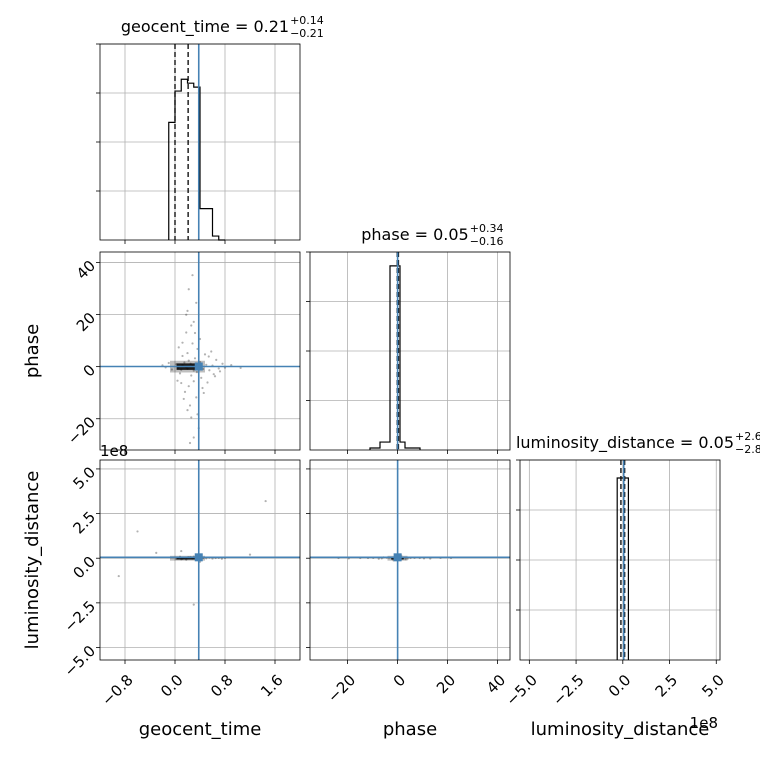  Describe the element at coordinates (86, 270) in the screenshot. I see `y-tick-label: 40` at that location.